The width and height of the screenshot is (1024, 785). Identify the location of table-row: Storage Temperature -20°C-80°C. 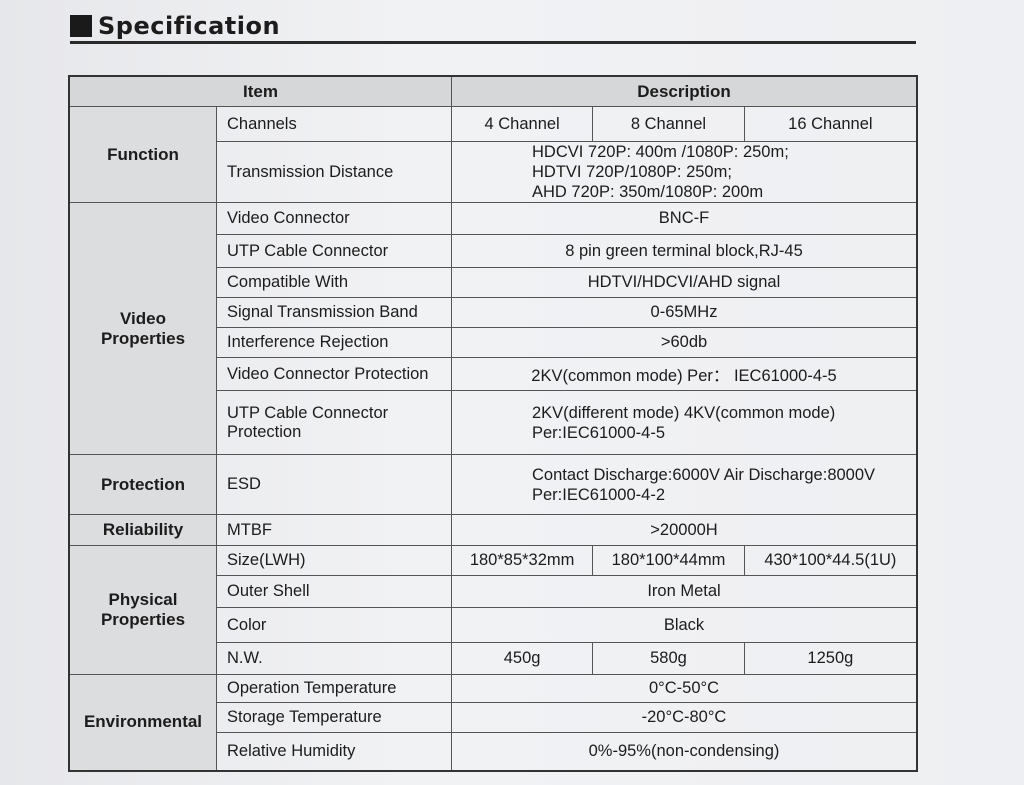
(493, 717).